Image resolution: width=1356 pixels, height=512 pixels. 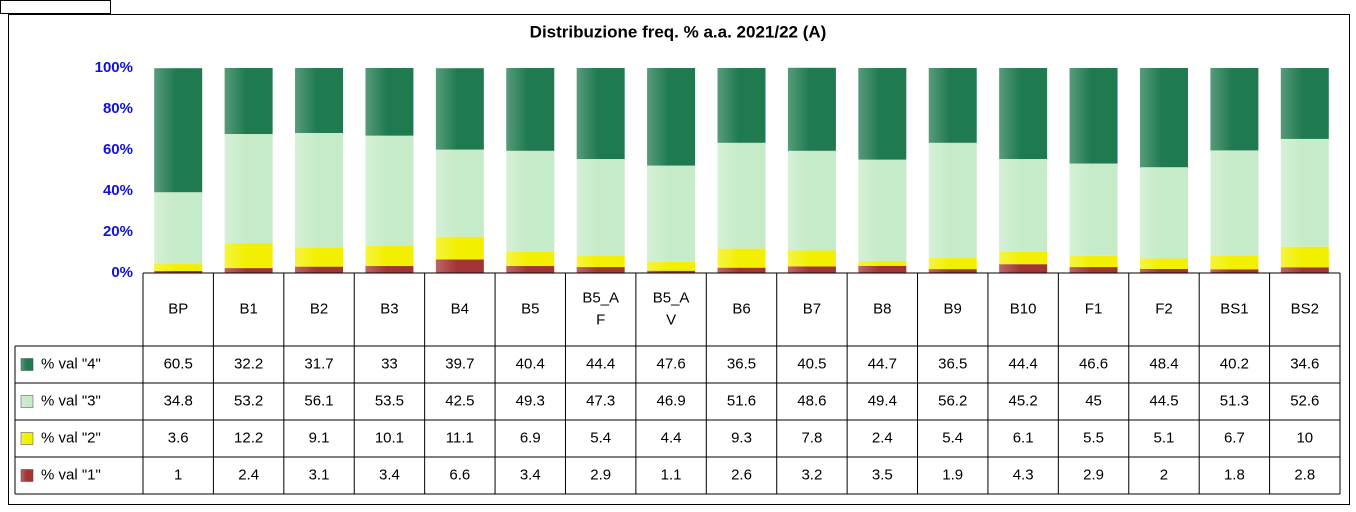 What do you see at coordinates (1023, 308) in the screenshot?
I see `x-tick-label: B10` at bounding box center [1023, 308].